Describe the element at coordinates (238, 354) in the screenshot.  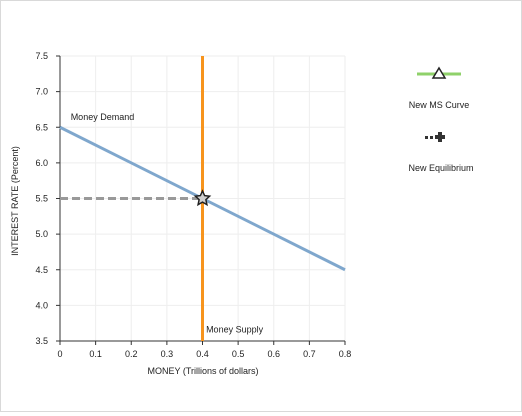
I see `x-tick-label: 0.5` at that location.